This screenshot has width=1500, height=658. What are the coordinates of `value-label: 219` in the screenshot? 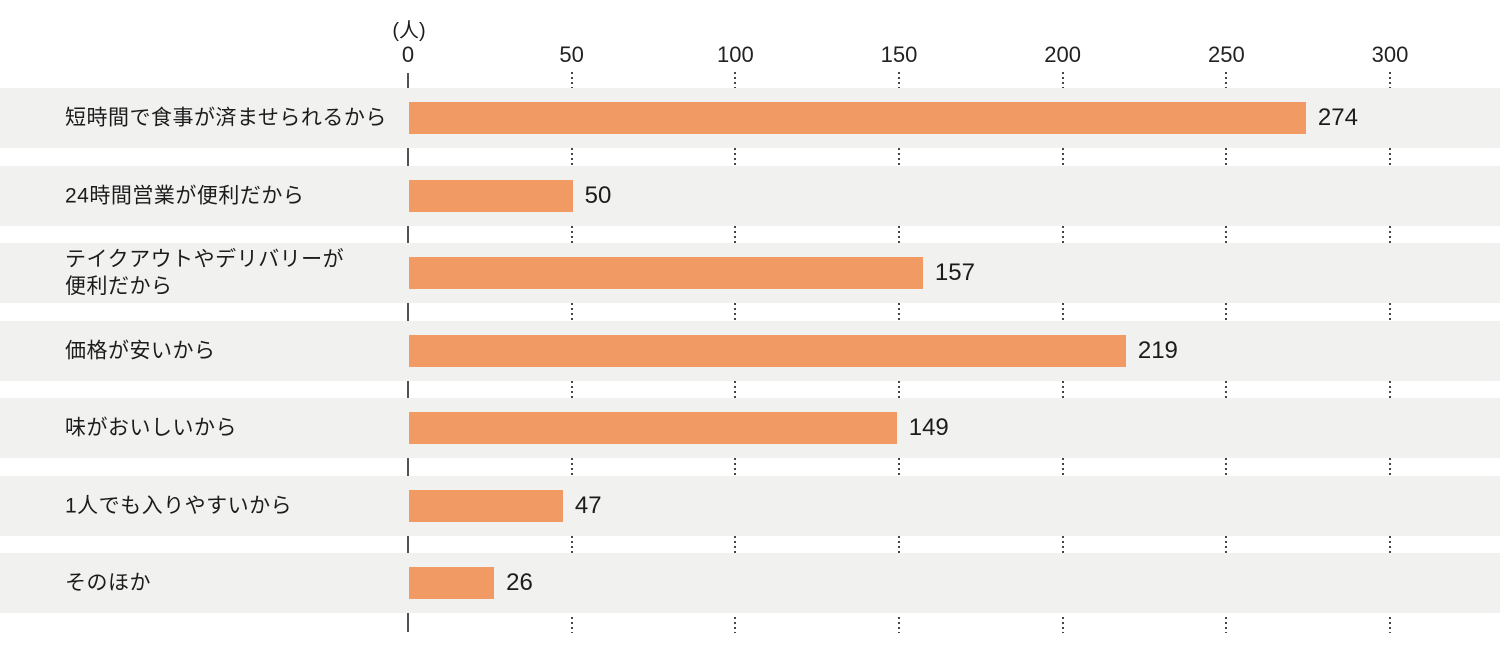 It's located at (1157, 350).